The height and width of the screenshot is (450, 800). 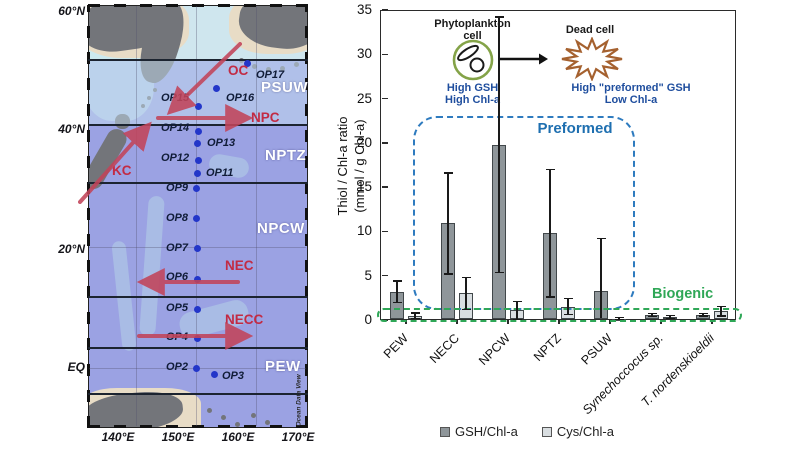 What do you see at coordinates (221, 143) in the screenshot?
I see `station-label-op13: OP13` at bounding box center [221, 143].